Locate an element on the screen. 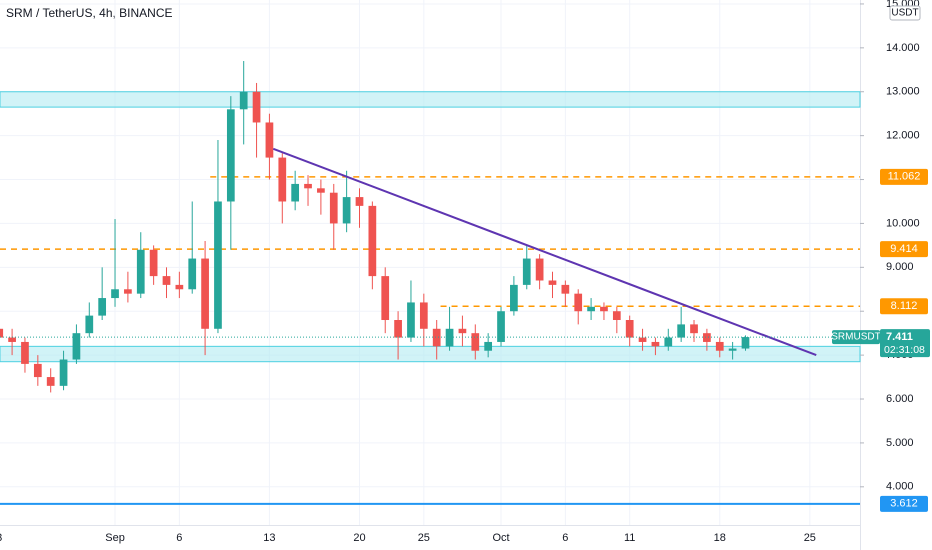  level-tag-label: 9.414 is located at coordinates (904, 249).